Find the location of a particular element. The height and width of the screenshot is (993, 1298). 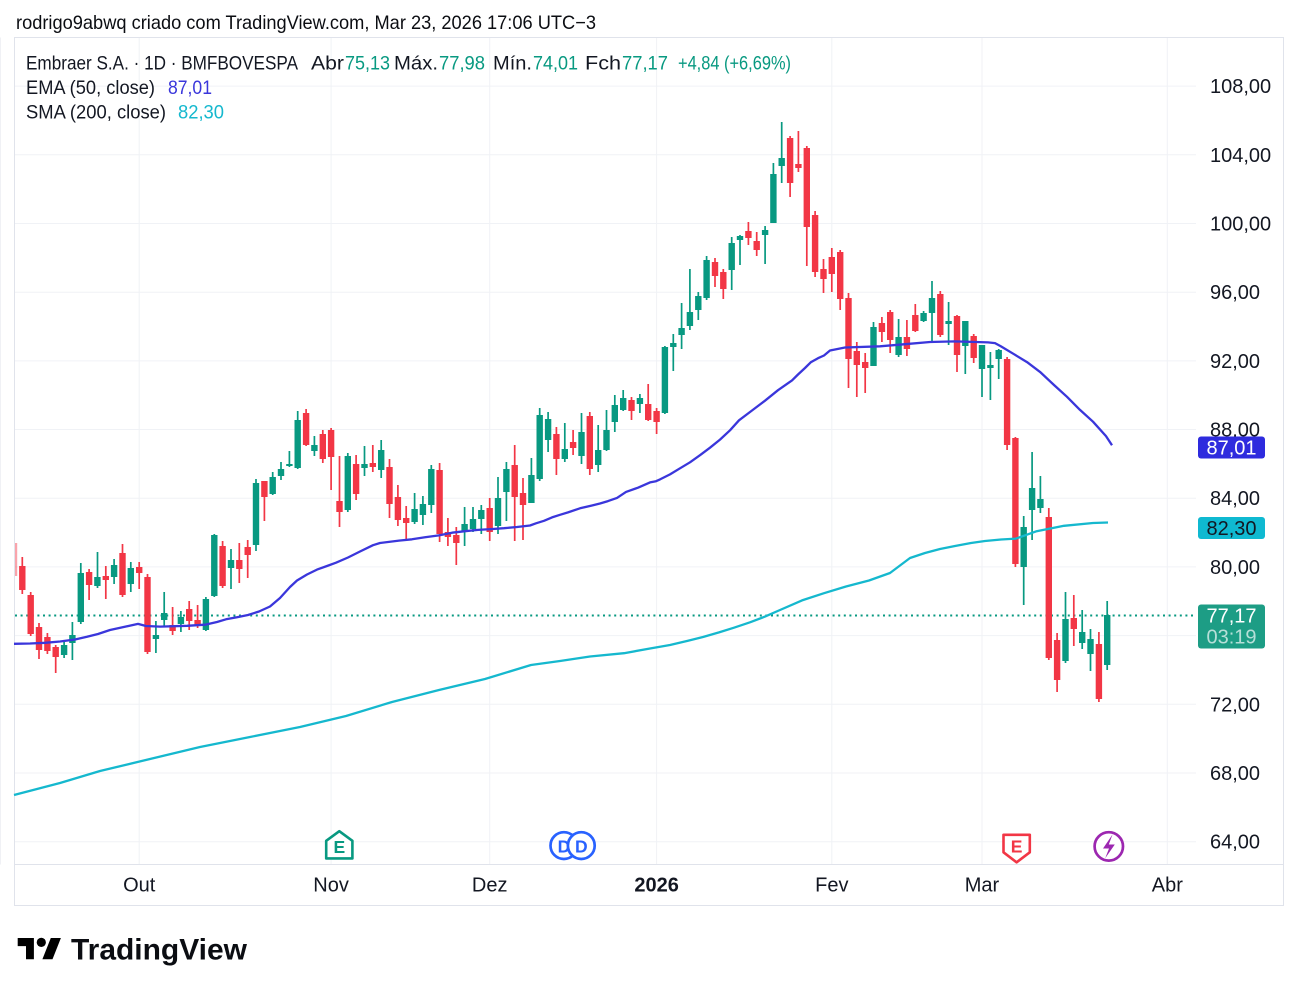

svg-text: 80,00 is located at coordinates (1235, 568).